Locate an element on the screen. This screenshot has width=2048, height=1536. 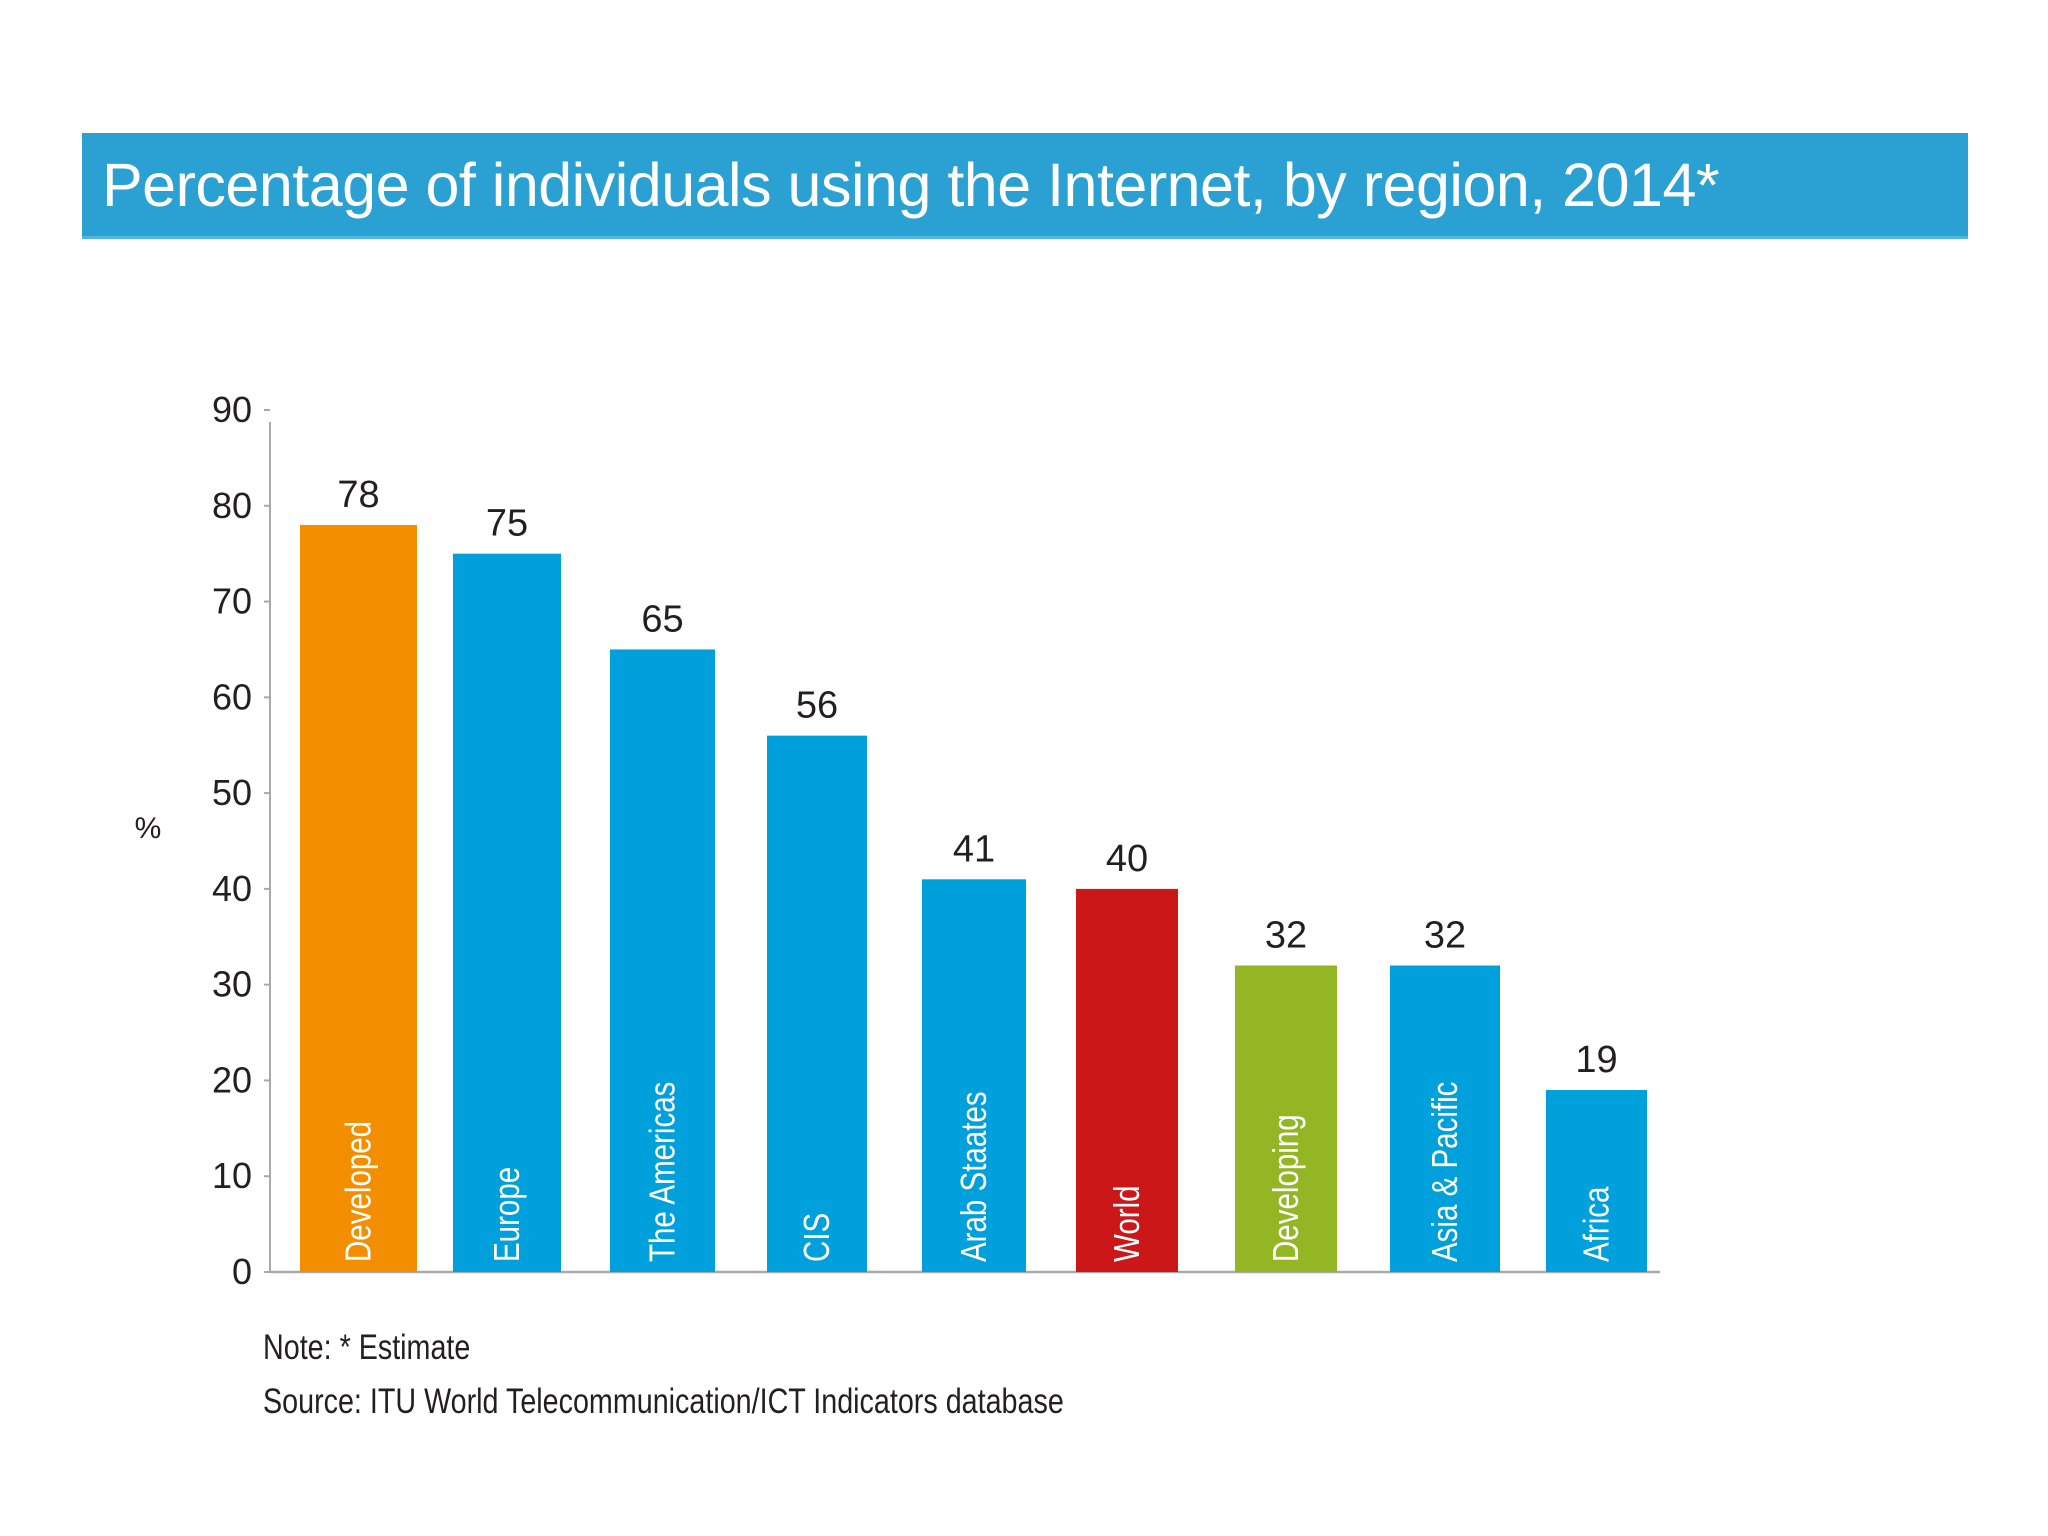
bar-value-label: 75 is located at coordinates (507, 524).